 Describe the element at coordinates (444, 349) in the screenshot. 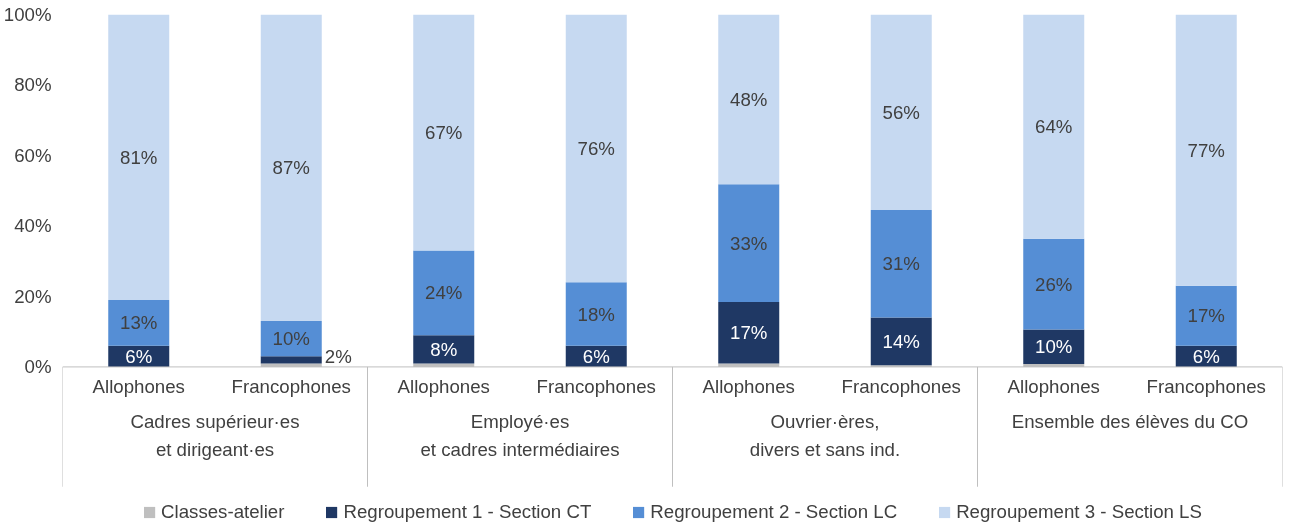

I see `data-label: 8%` at that location.